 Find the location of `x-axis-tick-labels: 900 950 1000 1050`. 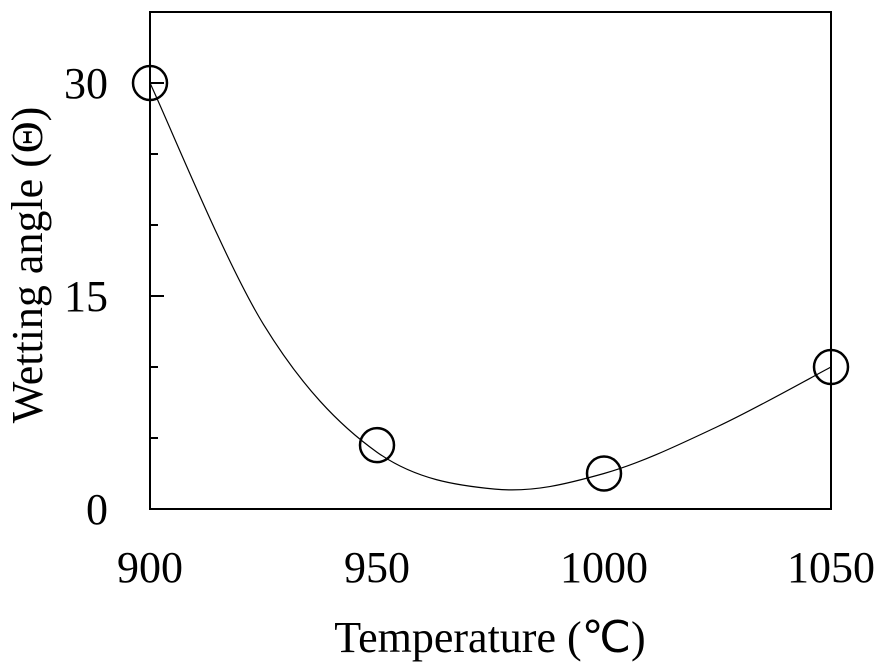

x-axis-tick-labels: 900 950 1000 1050 is located at coordinates (496, 567).